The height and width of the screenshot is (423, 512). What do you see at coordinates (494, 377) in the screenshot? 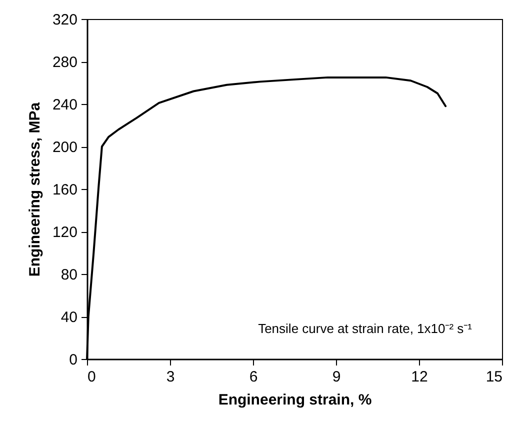
I see `x-tick-label: 15` at bounding box center [494, 377].